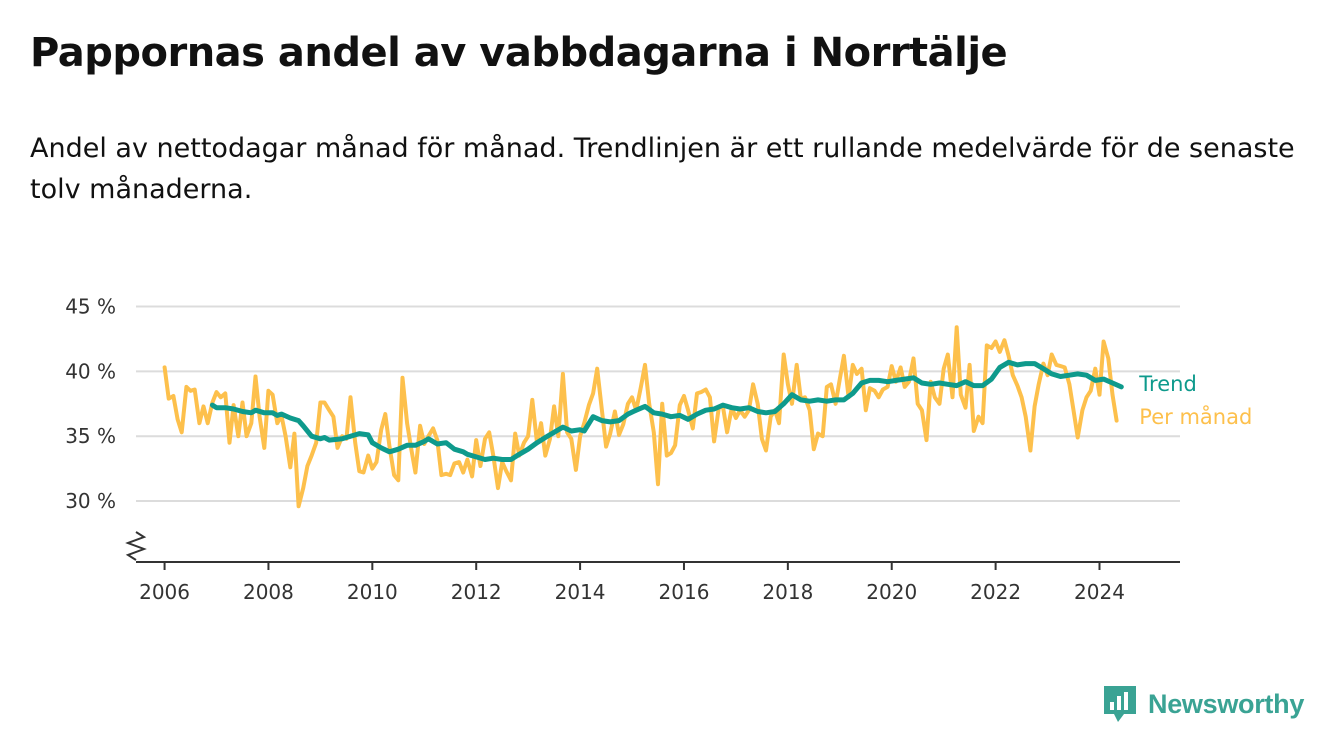  What do you see at coordinates (787, 592) in the screenshot?
I see `x-tick-label: 2018` at bounding box center [787, 592].